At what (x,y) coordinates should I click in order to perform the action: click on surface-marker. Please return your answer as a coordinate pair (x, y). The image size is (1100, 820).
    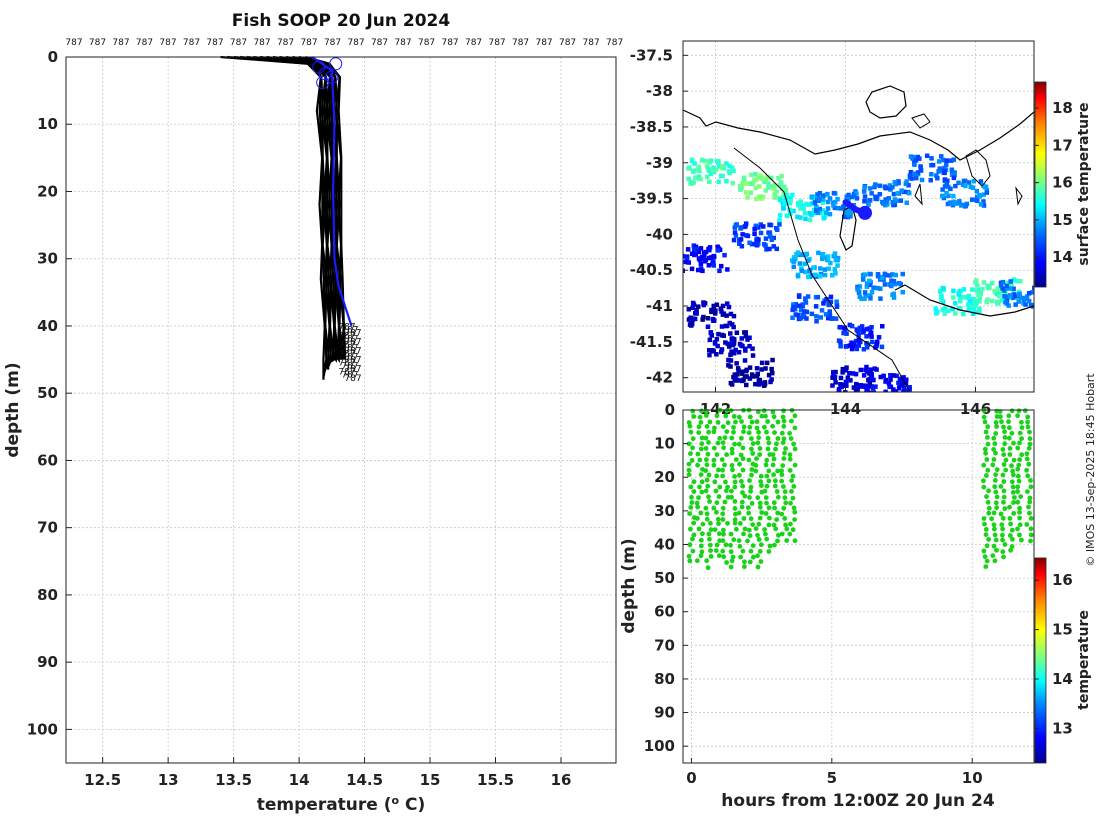
    Looking at the image, I should click on (332, 77).